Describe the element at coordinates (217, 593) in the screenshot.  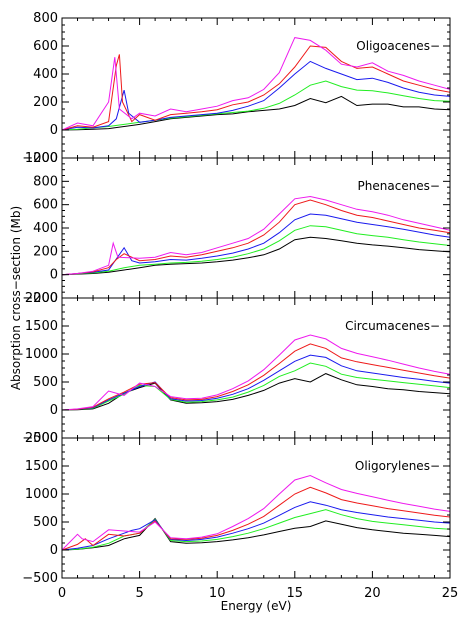
I see `x-tick-label: 10` at that location.